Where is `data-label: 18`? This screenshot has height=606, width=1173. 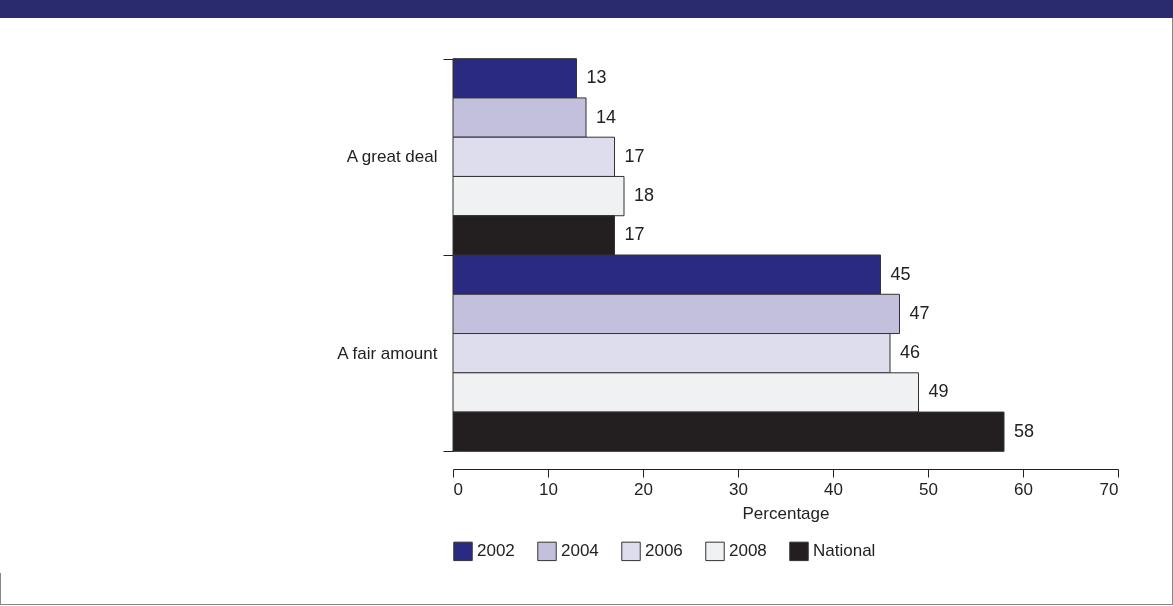
data-label: 18 is located at coordinates (644, 195).